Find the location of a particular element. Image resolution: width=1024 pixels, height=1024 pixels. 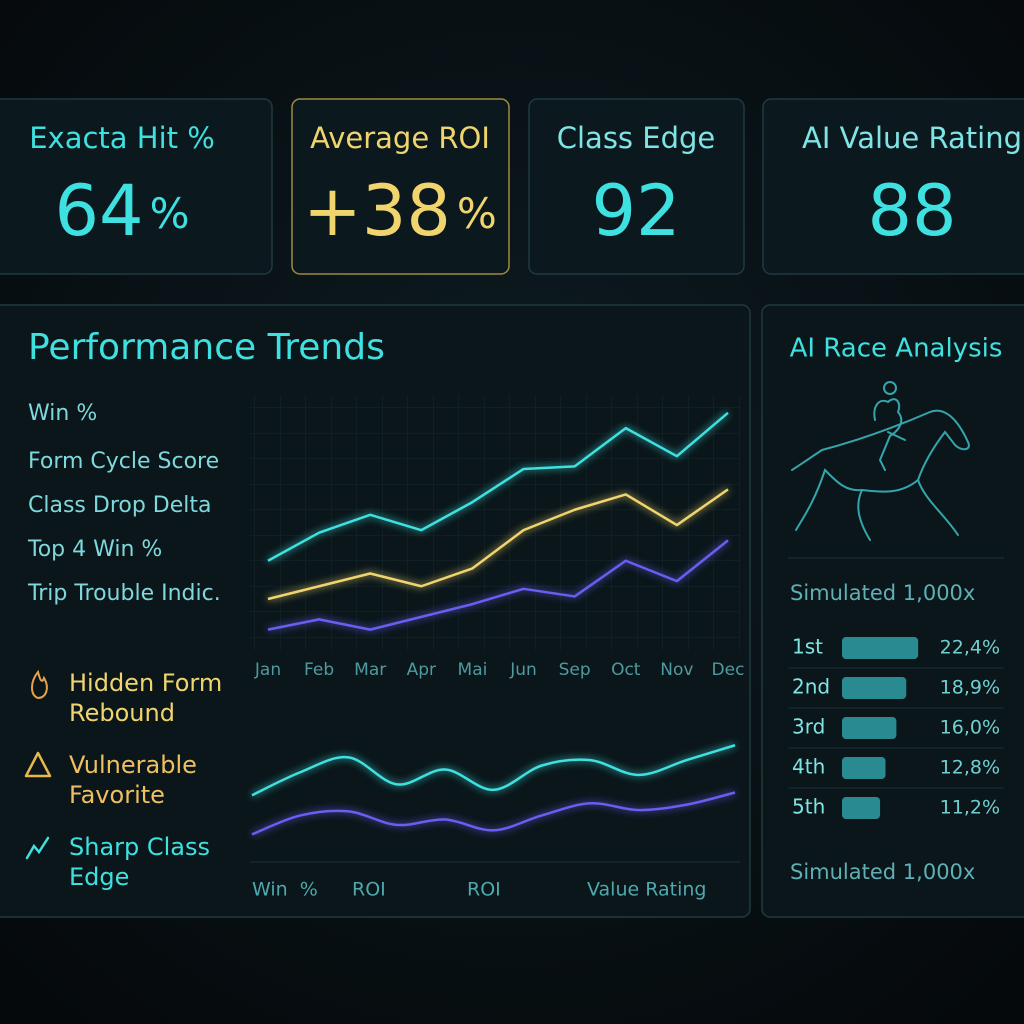

kpi-number: 88 is located at coordinates (911, 211).